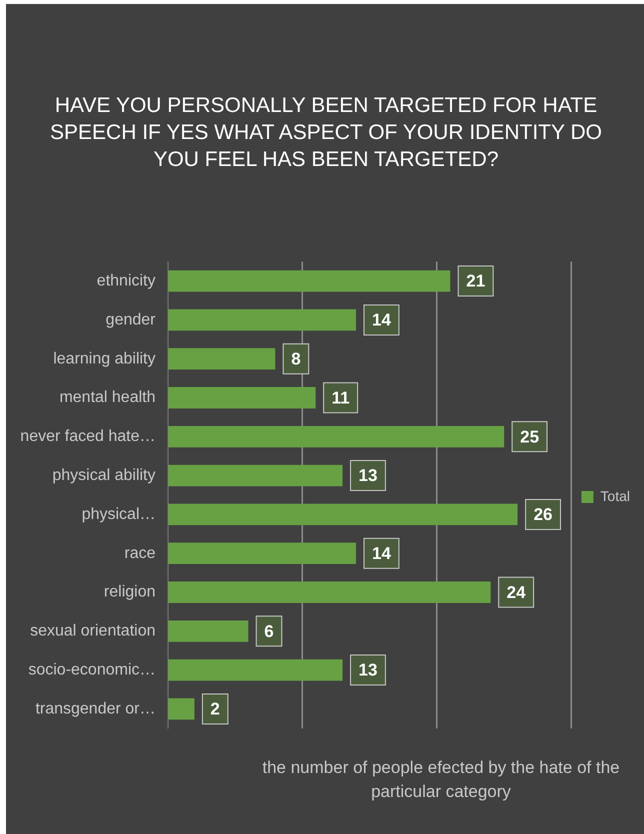  I want to click on y-tick-label: gender, so click(131, 319).